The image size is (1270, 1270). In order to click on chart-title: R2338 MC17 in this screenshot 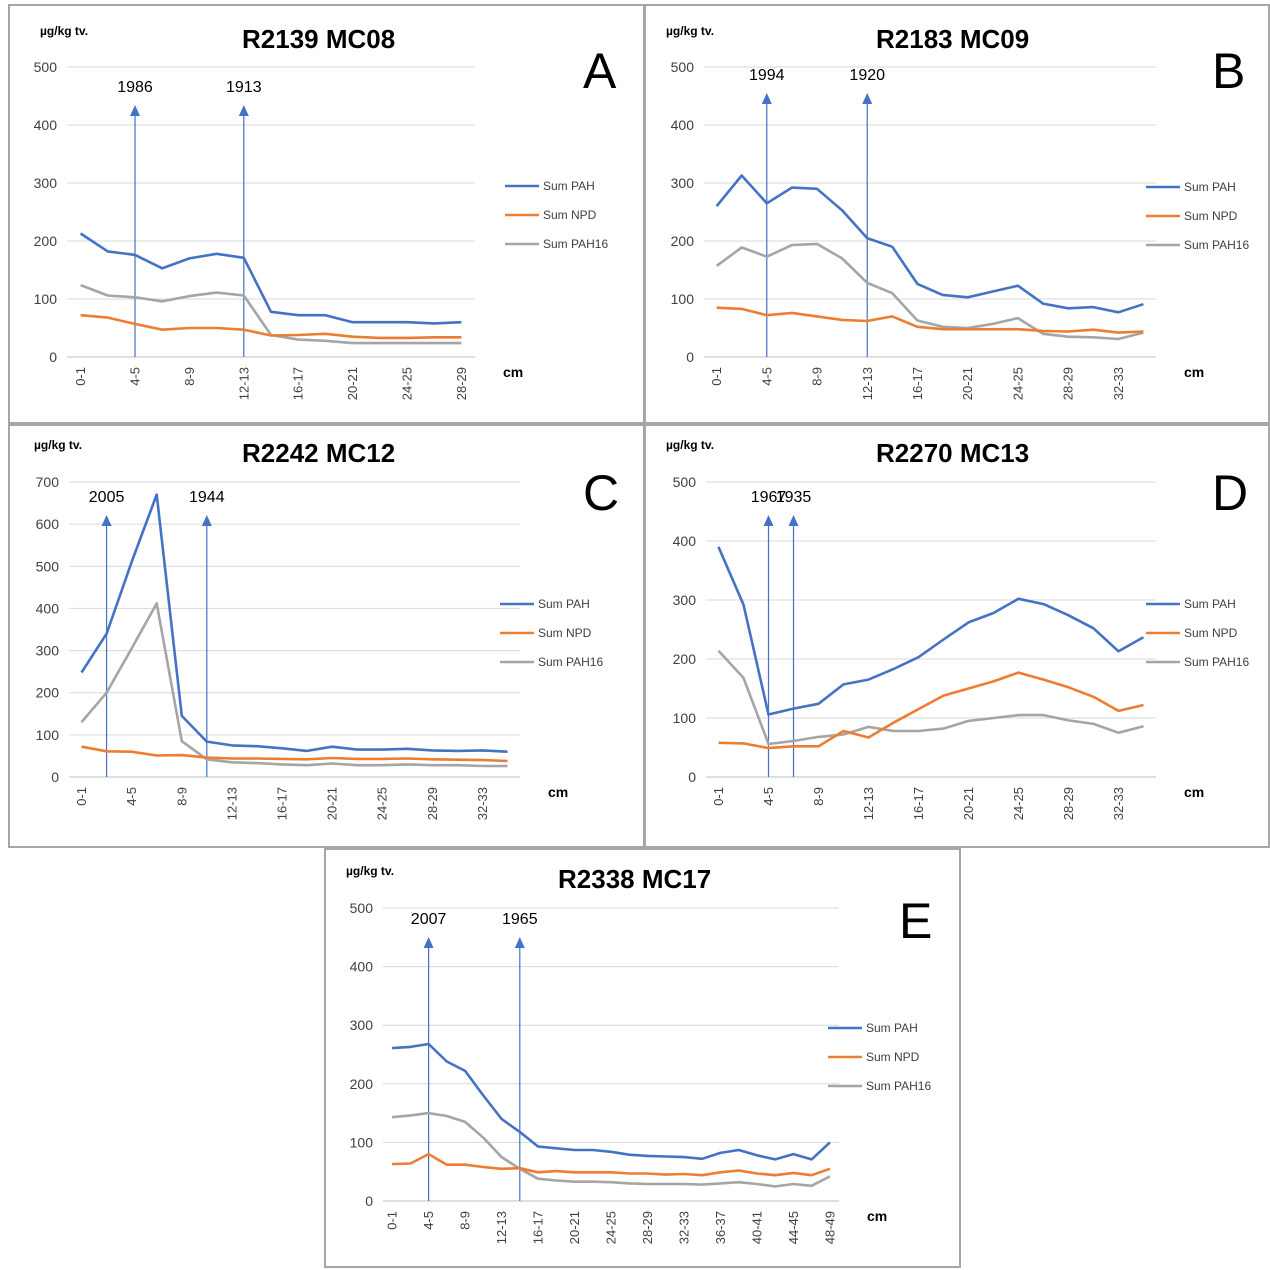, I will do `click(635, 879)`.